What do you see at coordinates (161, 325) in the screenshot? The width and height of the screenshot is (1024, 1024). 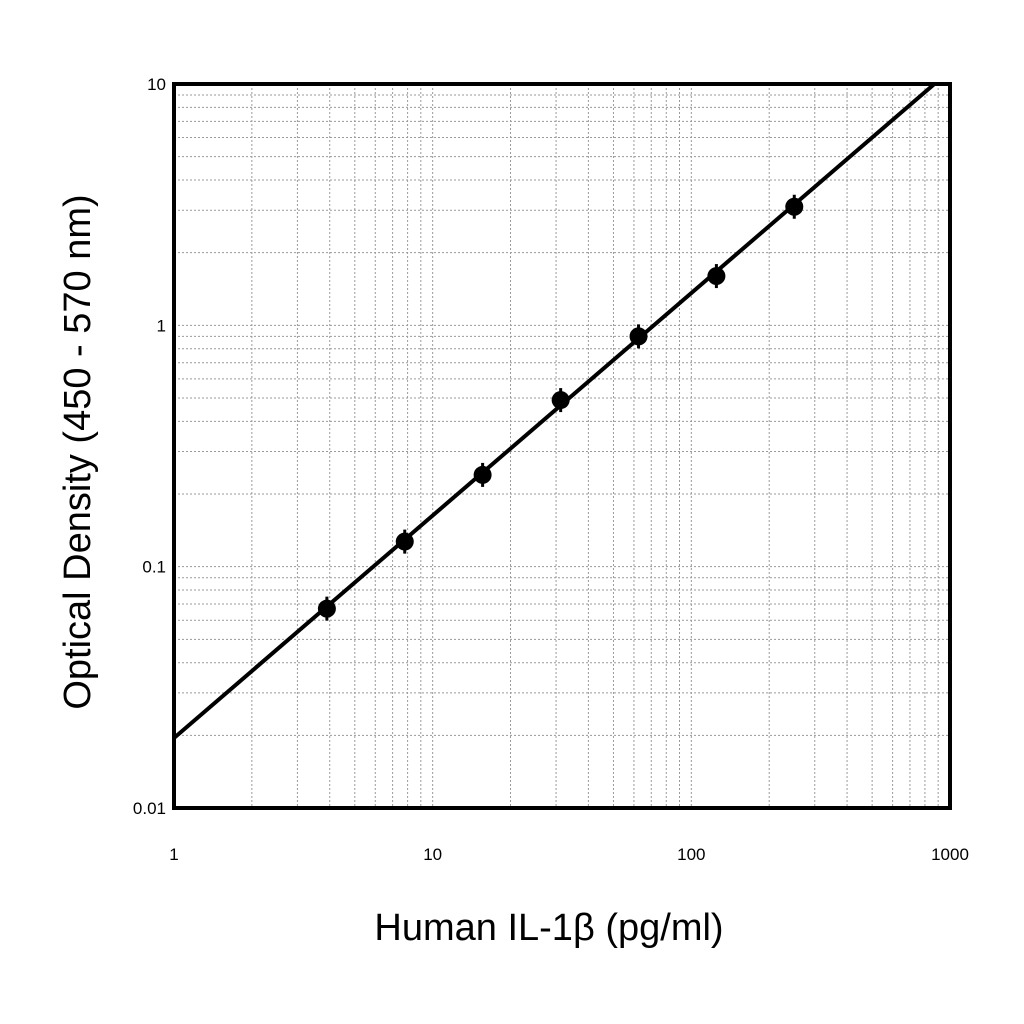 I see `y-tick-label: 1` at bounding box center [161, 325].